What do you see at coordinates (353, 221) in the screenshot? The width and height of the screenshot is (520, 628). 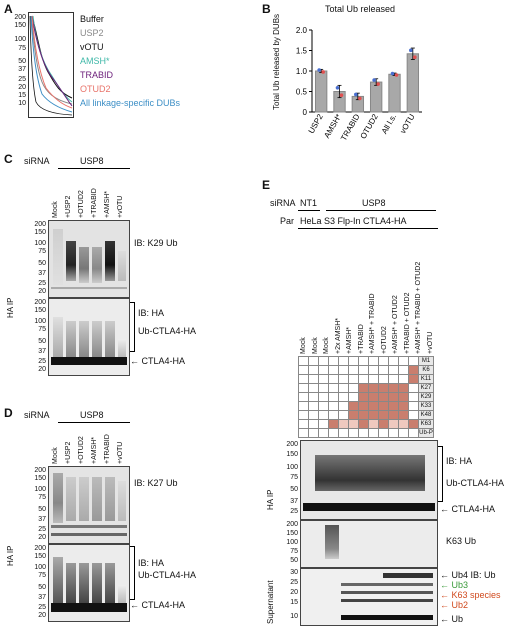 I see `panel-e-cellline: HeLa S3 Flp-In CTLA4-HA` at bounding box center [353, 221].